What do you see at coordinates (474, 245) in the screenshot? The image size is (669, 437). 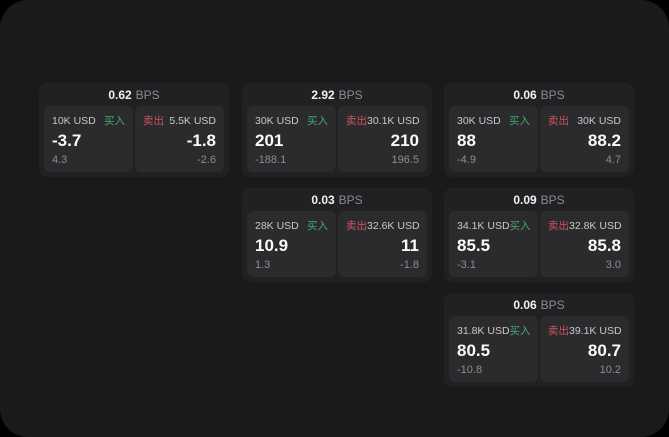 I see `buy-price: 85.5` at bounding box center [474, 245].